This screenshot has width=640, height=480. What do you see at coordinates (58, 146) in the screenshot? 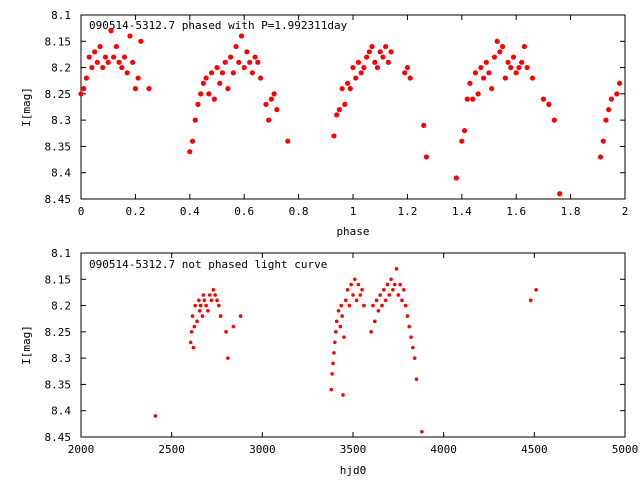
I see `phased-y-tick-label: 8.35` at bounding box center [58, 146].